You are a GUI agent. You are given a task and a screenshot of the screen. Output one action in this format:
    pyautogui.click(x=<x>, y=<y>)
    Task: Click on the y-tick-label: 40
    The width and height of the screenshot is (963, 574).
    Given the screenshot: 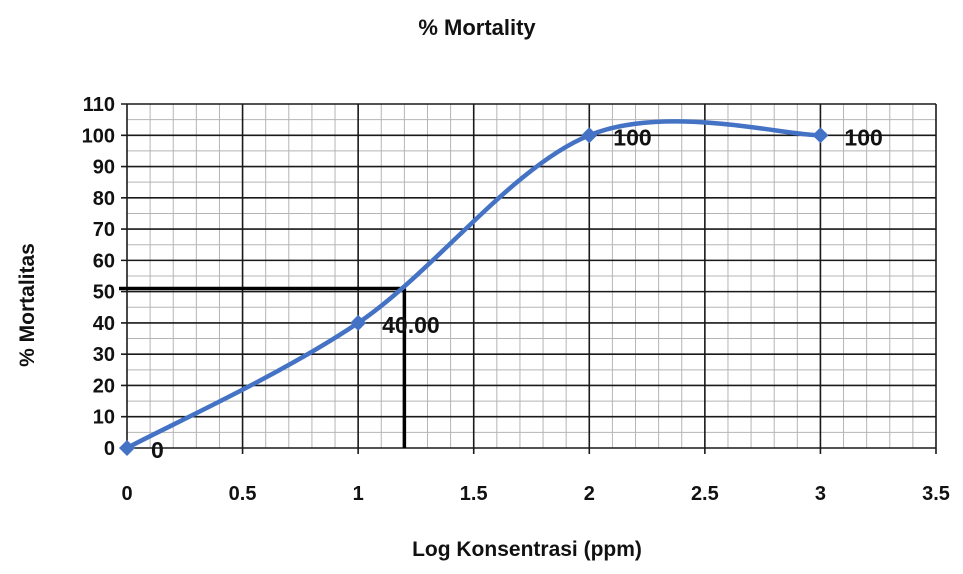 What is the action you would take?
    pyautogui.click(x=104, y=324)
    